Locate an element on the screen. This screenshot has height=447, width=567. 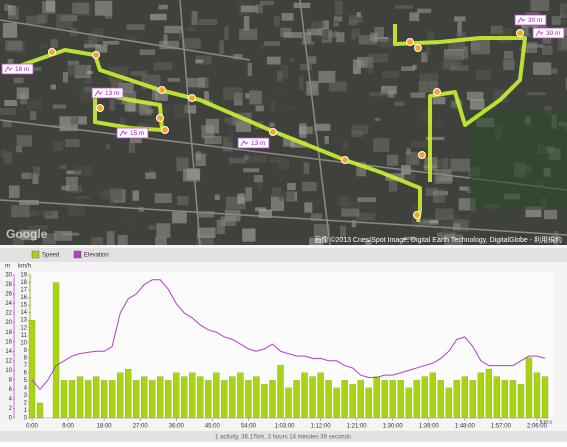
route-line is located at coordinates (460, 103).